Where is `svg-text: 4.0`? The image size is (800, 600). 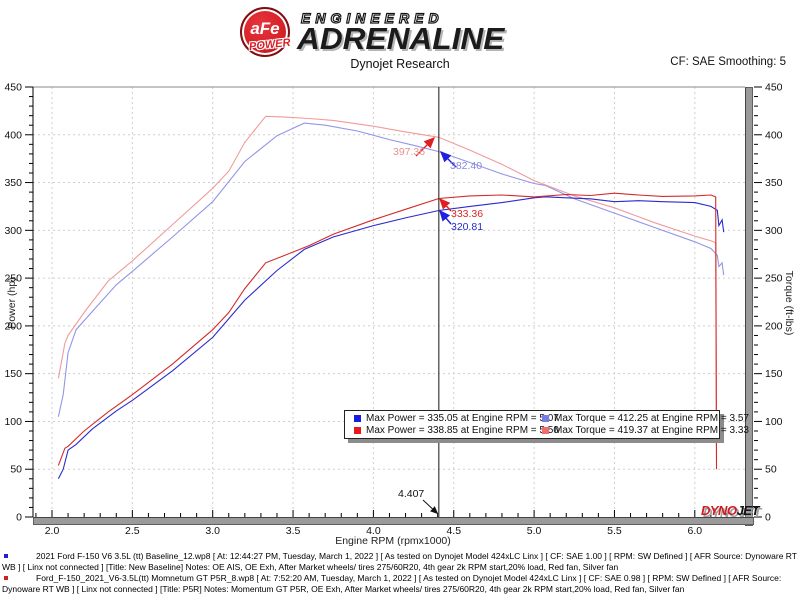 svg-text: 4.0 is located at coordinates (373, 531).